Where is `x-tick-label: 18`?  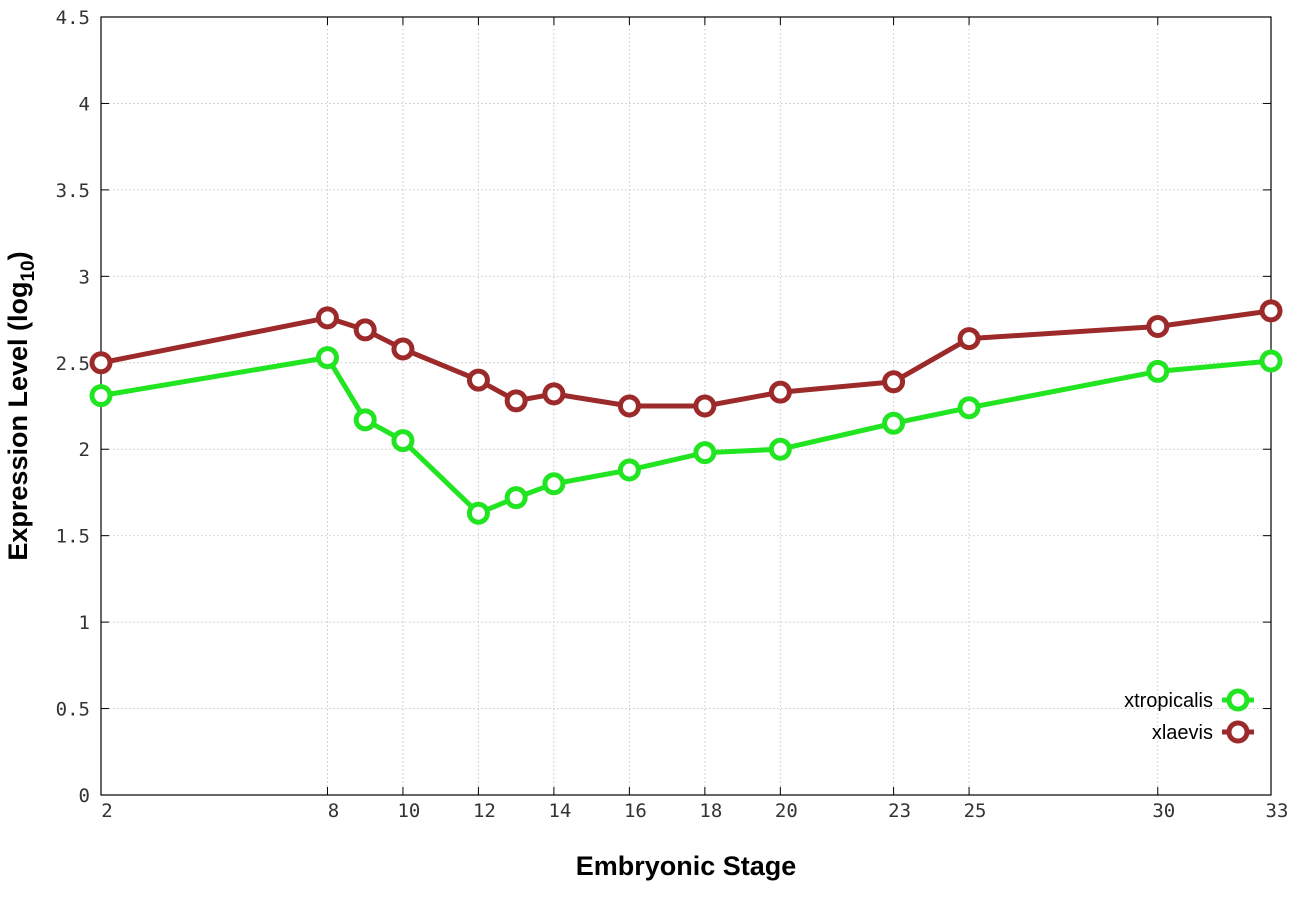 x-tick-label: 18 is located at coordinates (710, 811).